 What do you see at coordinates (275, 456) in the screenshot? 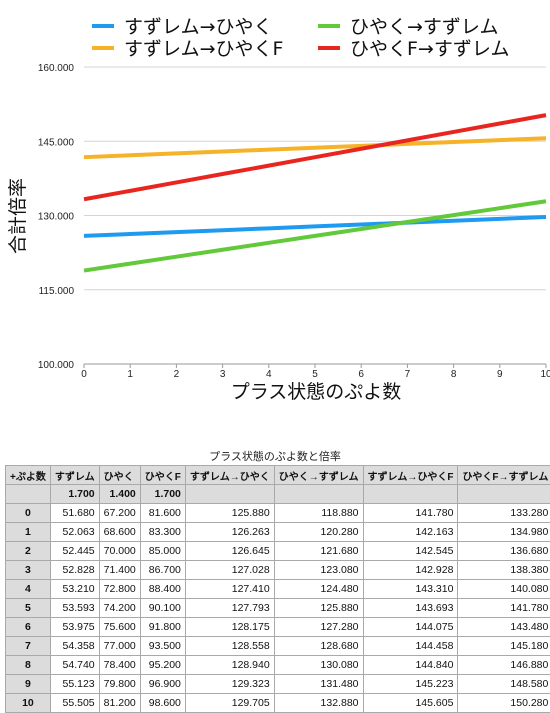
I see `table-title: プラス状態のぷよ数と倍率` at bounding box center [275, 456].